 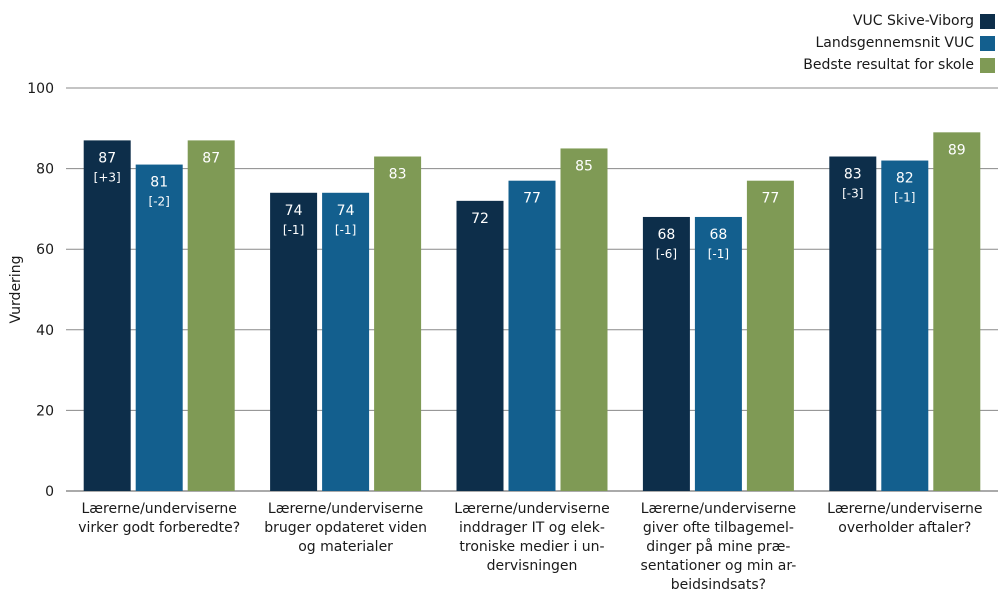 What do you see at coordinates (718, 528) in the screenshot?
I see `category-label: giver ofte tilbagemel-` at bounding box center [718, 528].